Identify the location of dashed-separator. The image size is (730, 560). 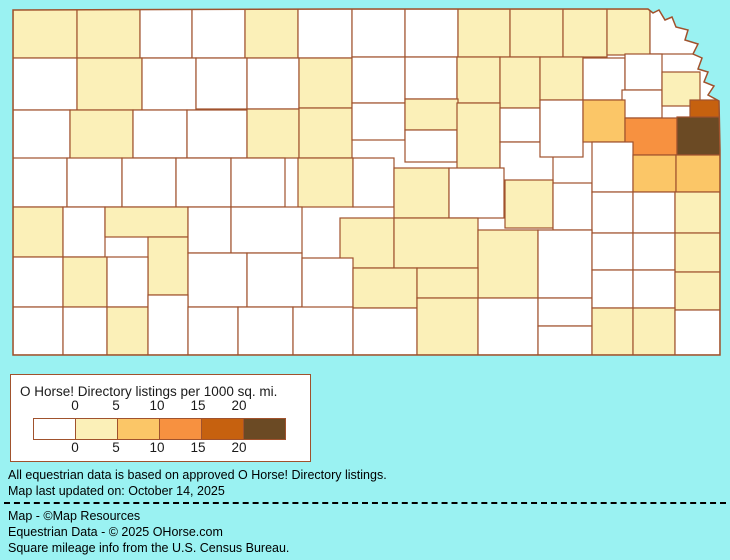
(365, 503).